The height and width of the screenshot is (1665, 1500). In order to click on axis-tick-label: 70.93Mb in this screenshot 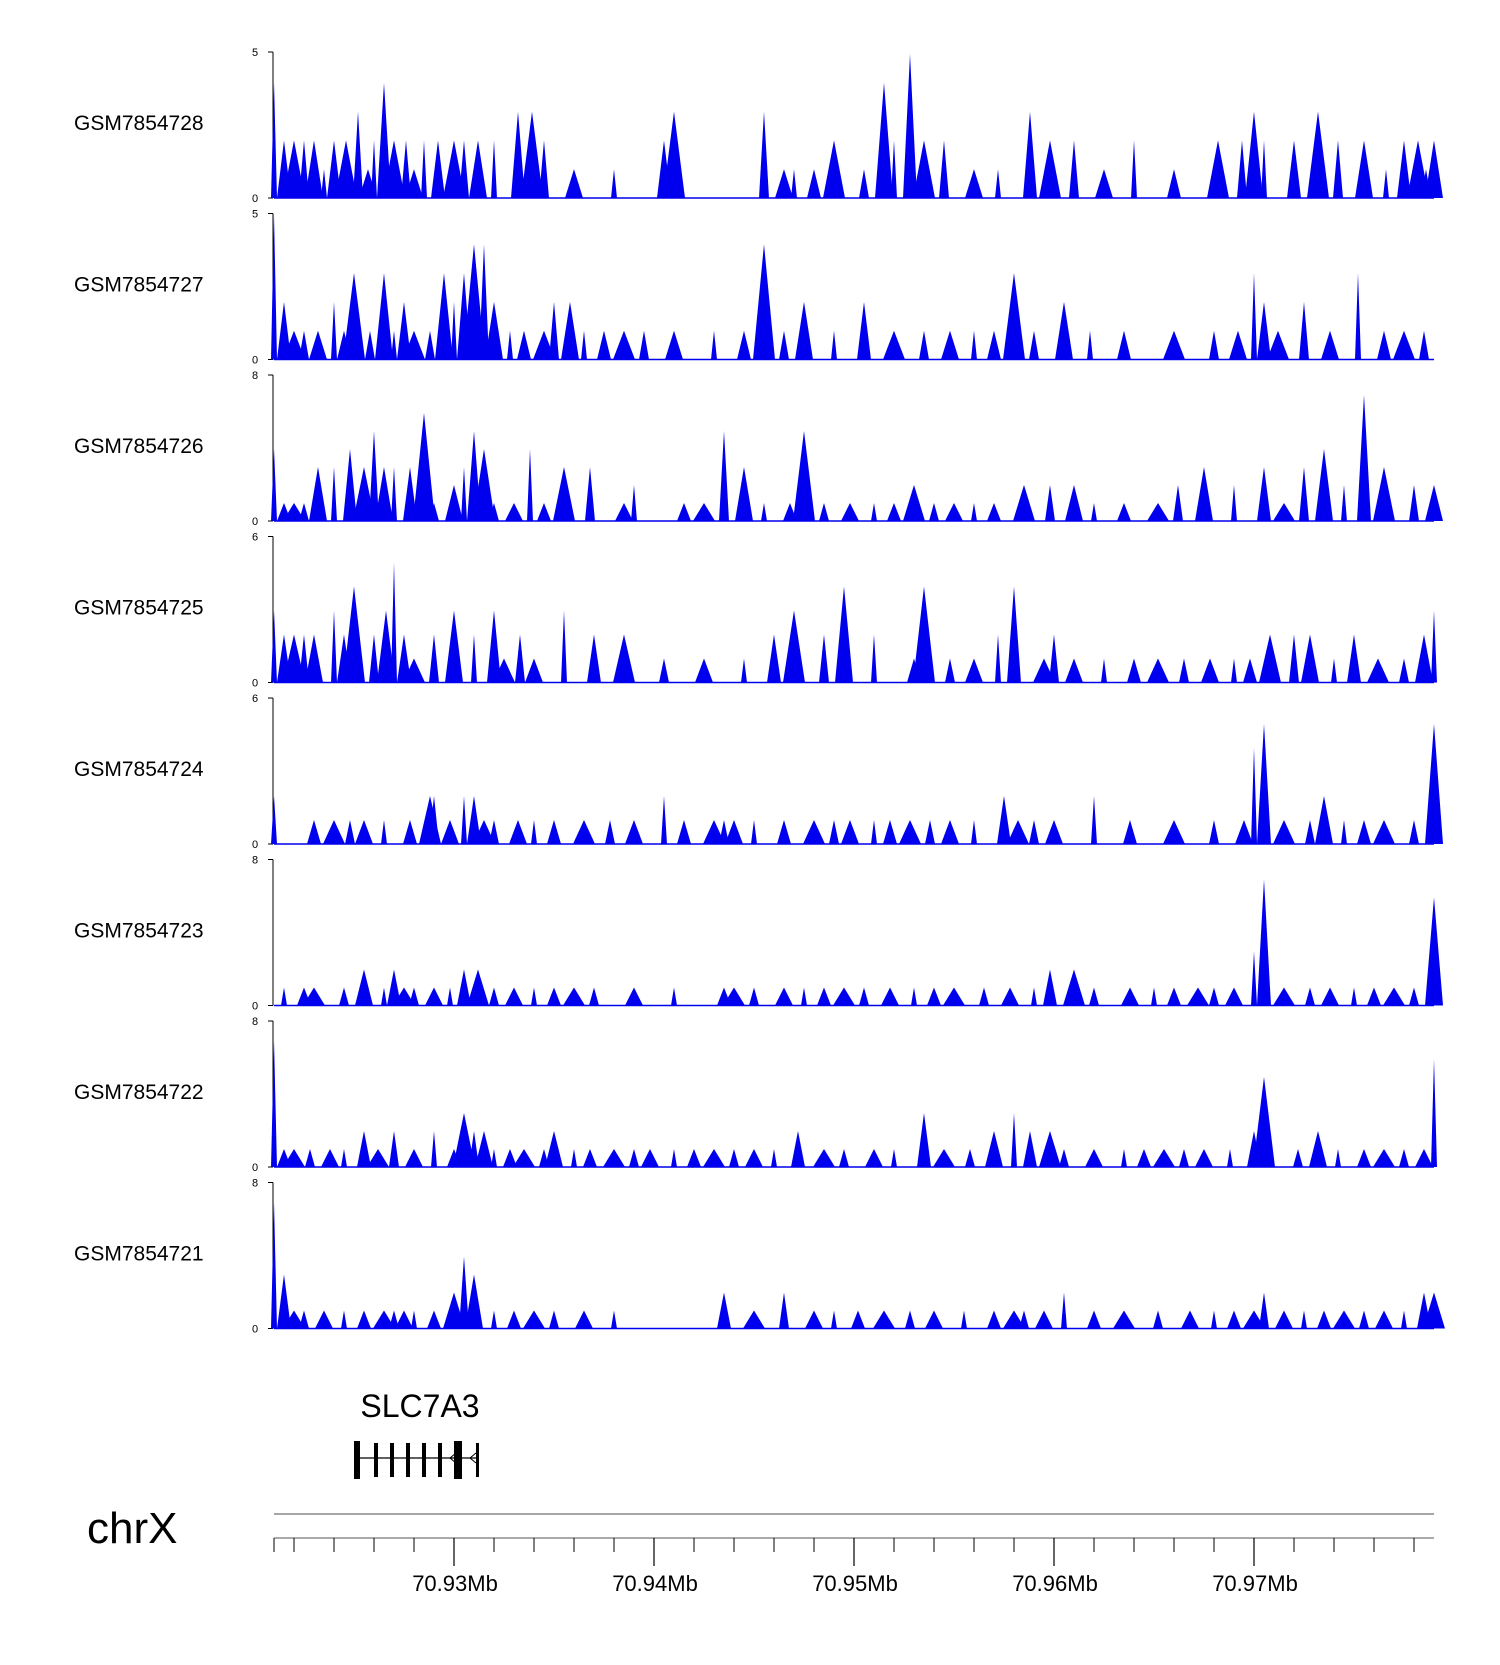, I will do `click(455, 1583)`.